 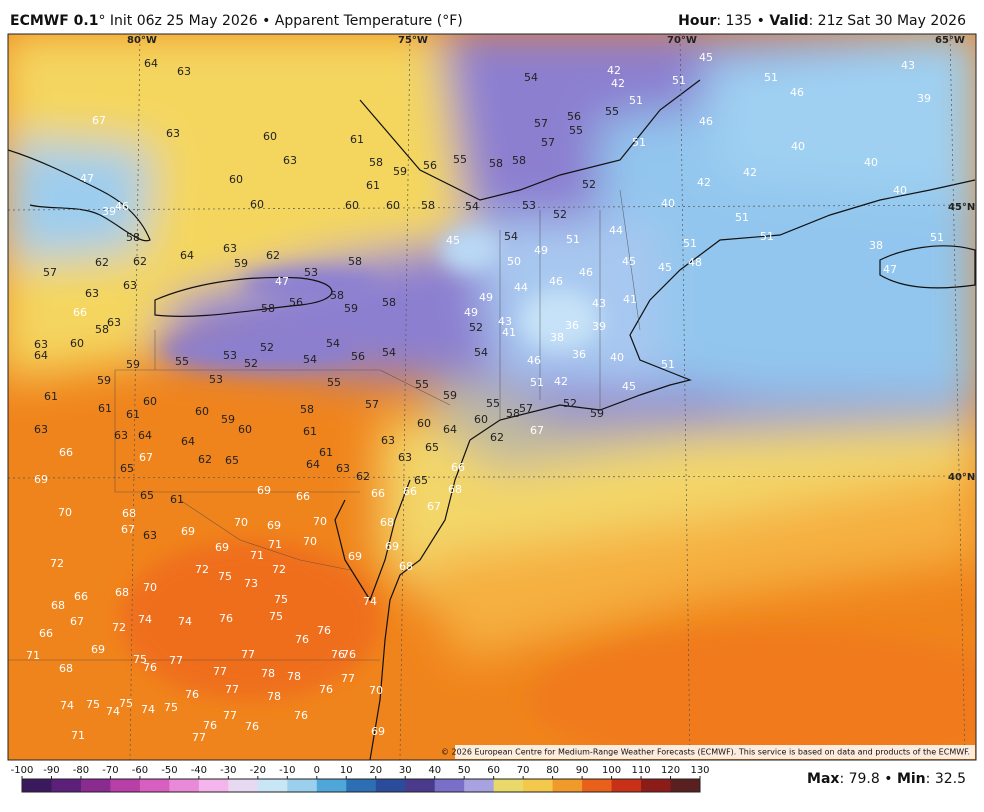 I want to click on colorbar-tick-label: 40, so click(x=434, y=770).